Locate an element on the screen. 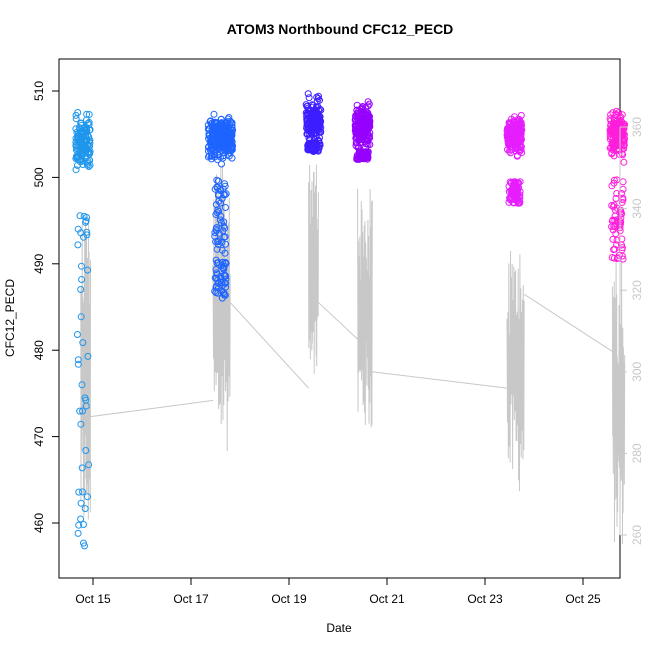 This screenshot has height=650, width=650. y-tick-label: 500 is located at coordinates (39, 177).